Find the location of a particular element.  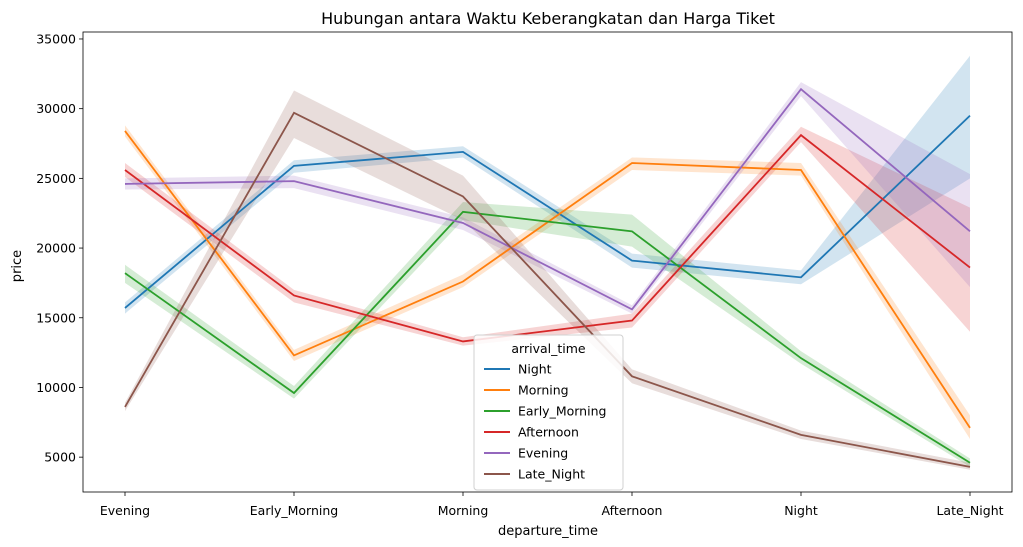

x-tick-label: Early_Morning is located at coordinates (294, 510).